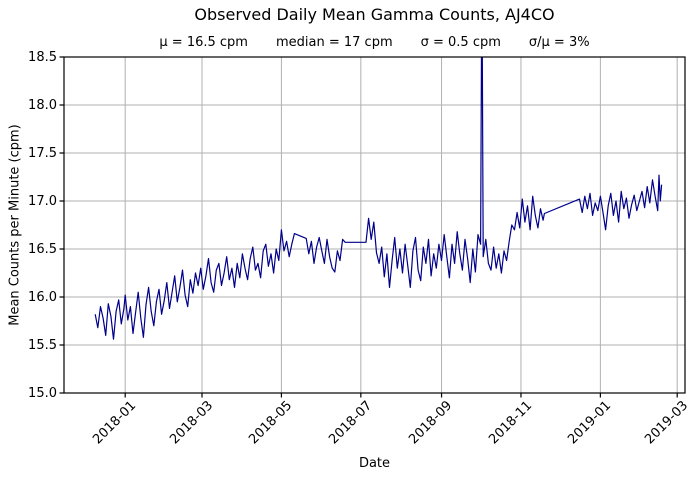 This screenshot has height=482, width=692. Describe the element at coordinates (374, 463) in the screenshot. I see `x-axis-label: Date` at that location.